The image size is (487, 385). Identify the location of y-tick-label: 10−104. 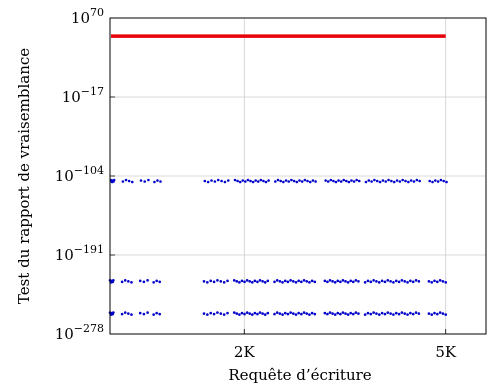
(79, 174).